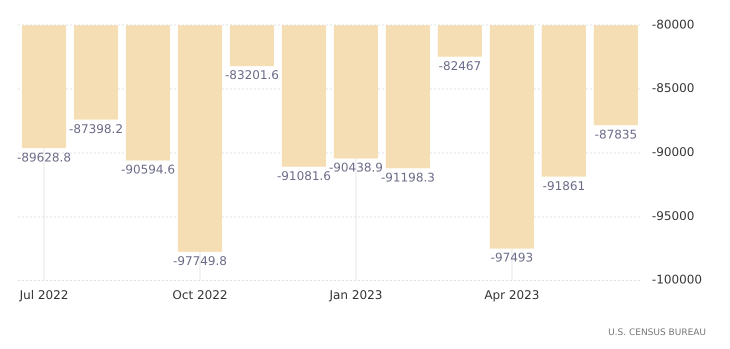  What do you see at coordinates (677, 279) in the screenshot?
I see `y-tick-label: -100000` at bounding box center [677, 279].